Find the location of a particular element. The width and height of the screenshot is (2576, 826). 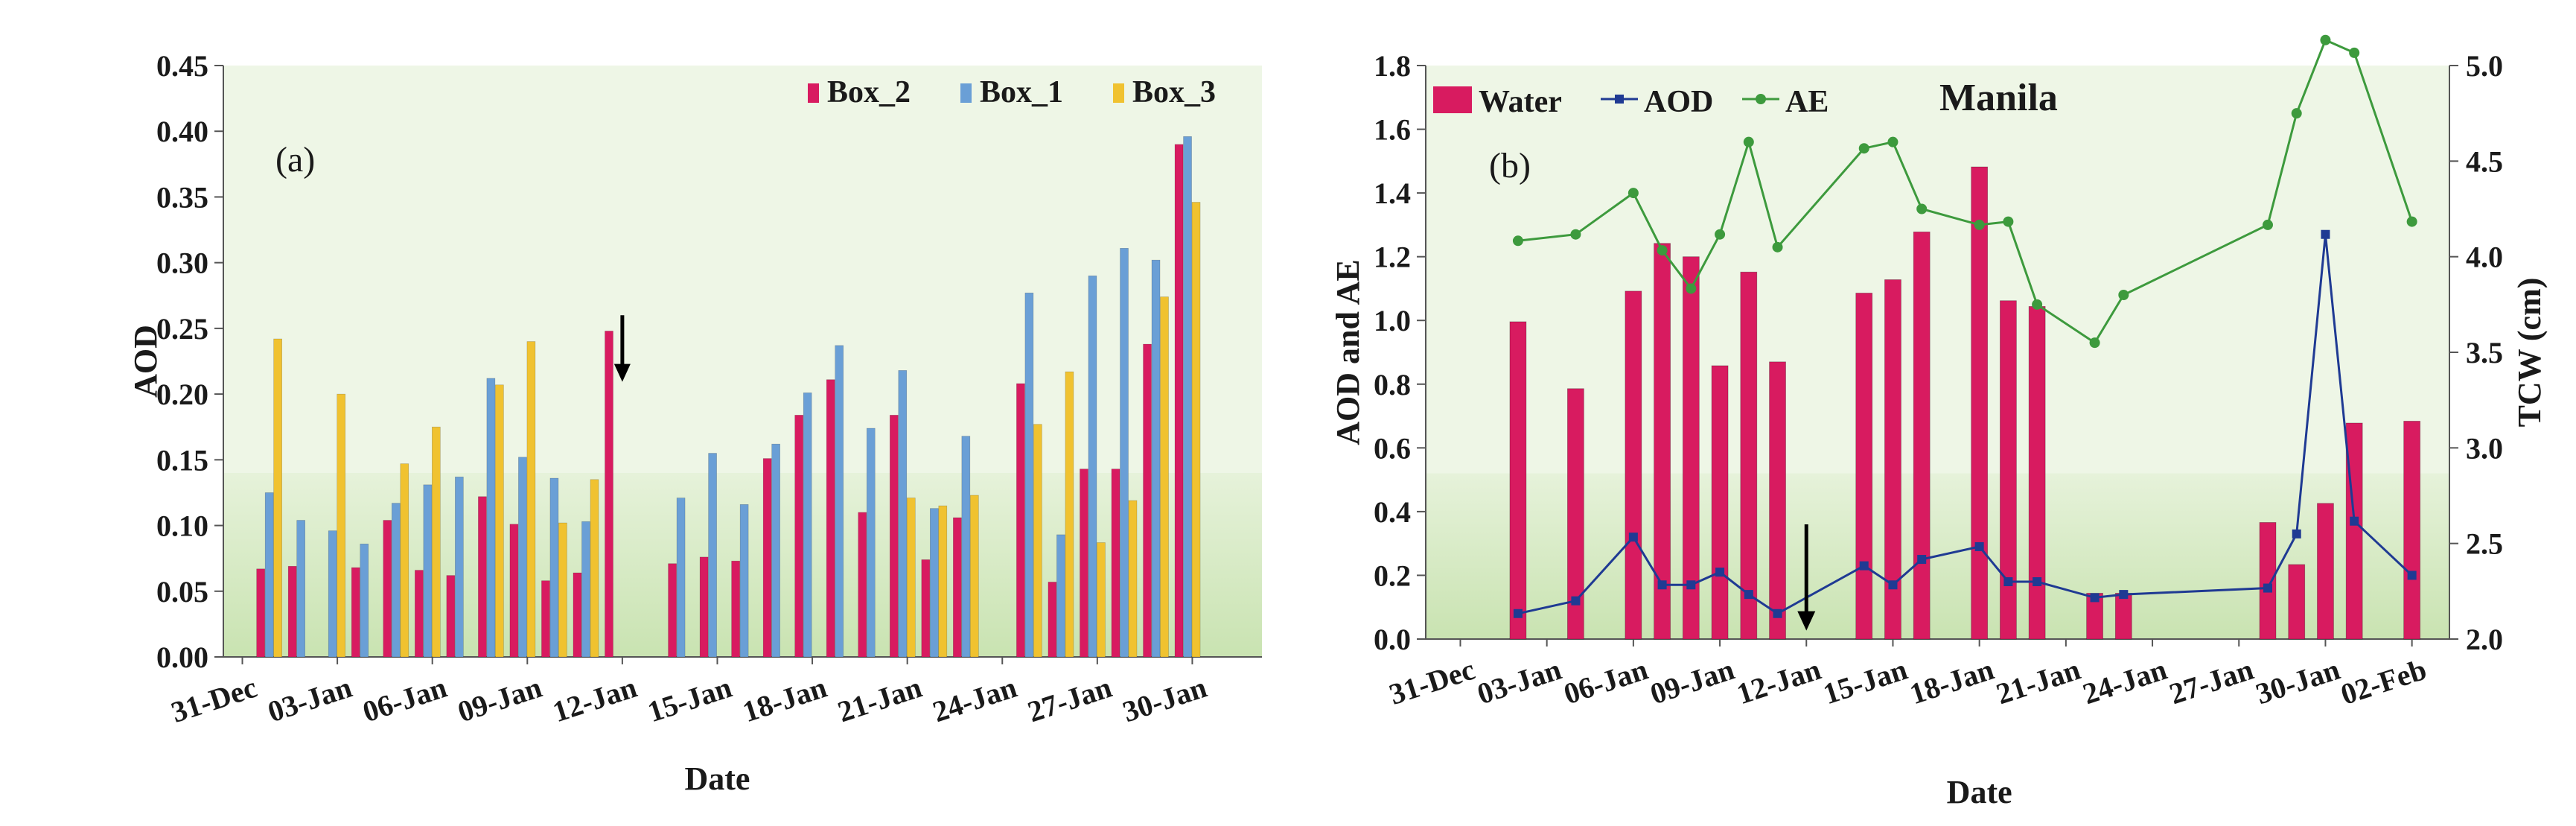

y-tick-label: 1.0 is located at coordinates (1392, 320).